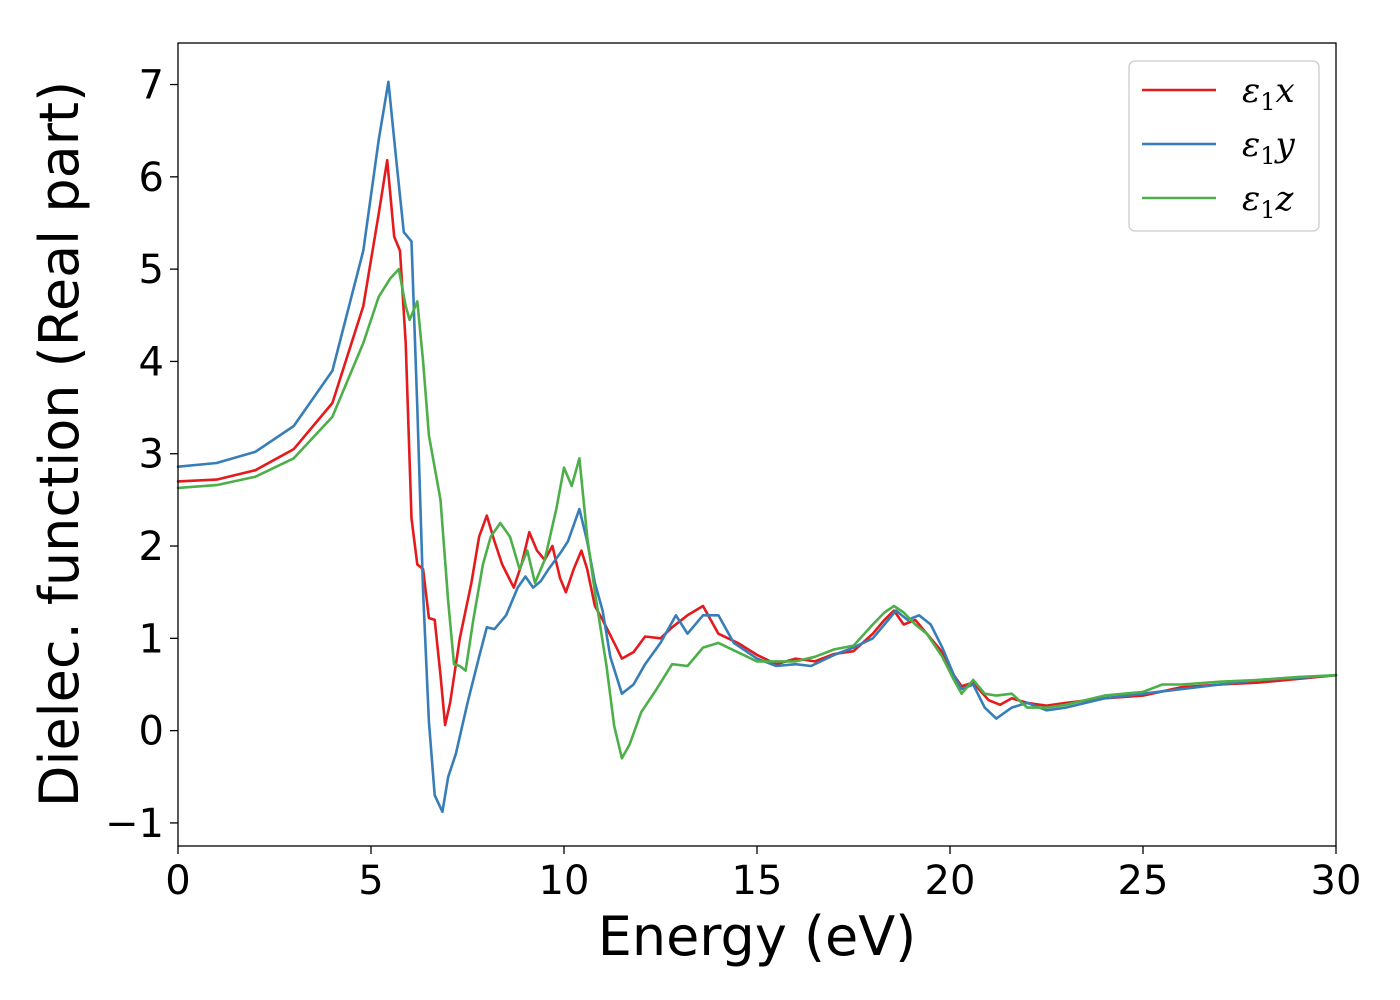 Image resolution: width=1400 pixels, height=1000 pixels. I want to click on legend-label-x: ε1x, so click(1268, 93).